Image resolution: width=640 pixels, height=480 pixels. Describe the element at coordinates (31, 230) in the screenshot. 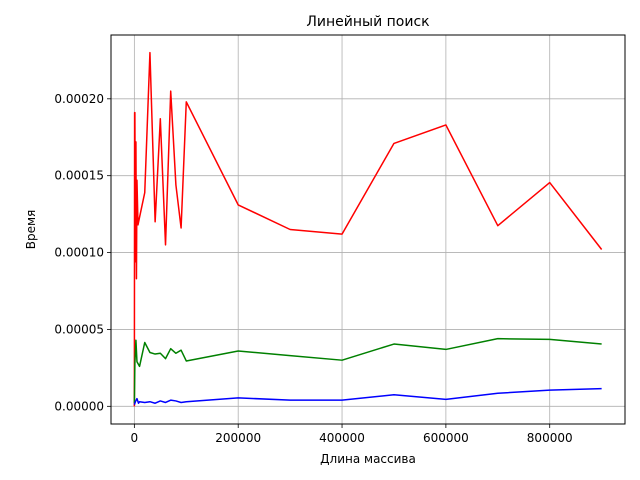

I see `y-axis-label: Время` at that location.